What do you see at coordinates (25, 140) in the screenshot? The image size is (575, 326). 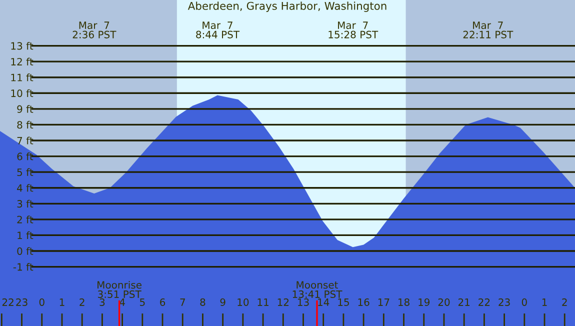 I see `y-tick-label: 7 ft` at bounding box center [25, 140].